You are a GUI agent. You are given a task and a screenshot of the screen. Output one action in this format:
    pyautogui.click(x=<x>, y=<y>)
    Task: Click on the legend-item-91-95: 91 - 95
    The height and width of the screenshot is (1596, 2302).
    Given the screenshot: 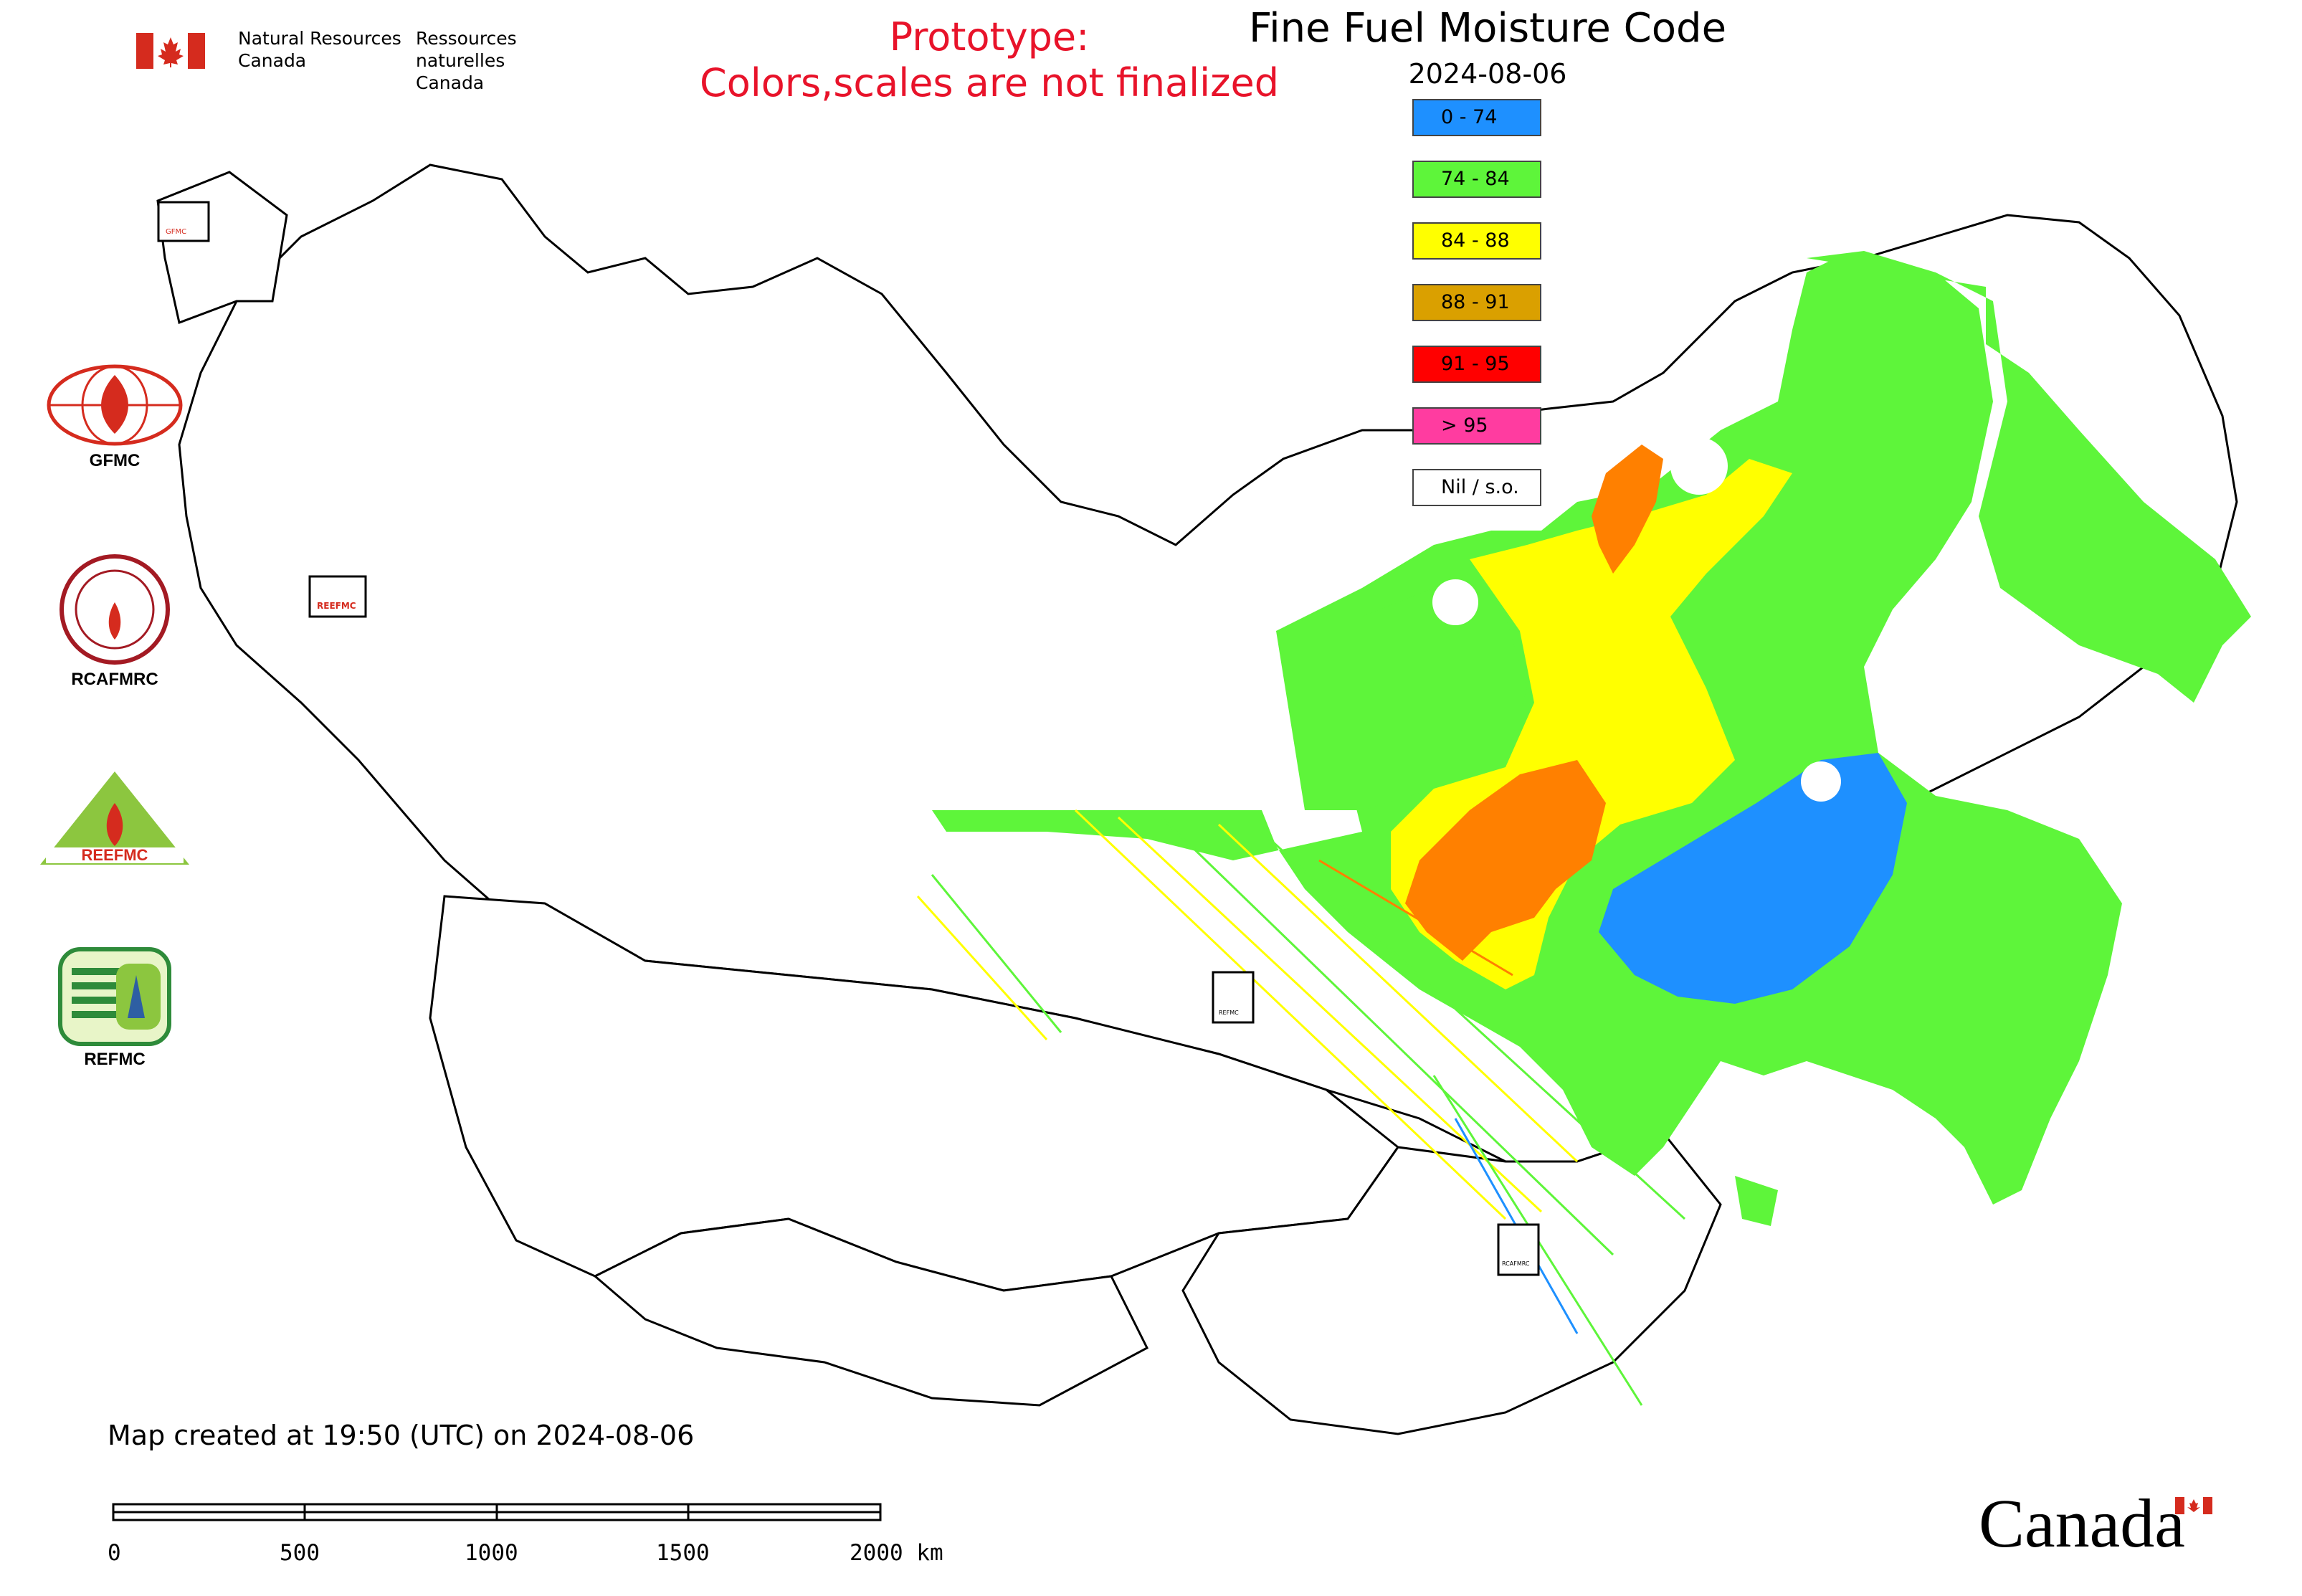 What is the action you would take?
    pyautogui.click(x=1477, y=364)
    